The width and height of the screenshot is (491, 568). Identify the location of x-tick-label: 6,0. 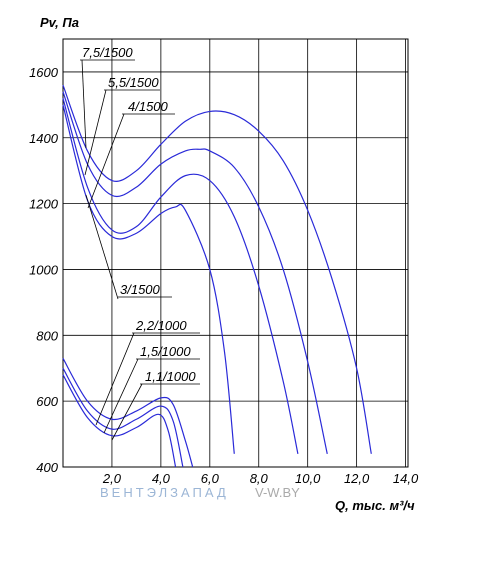
(210, 478).